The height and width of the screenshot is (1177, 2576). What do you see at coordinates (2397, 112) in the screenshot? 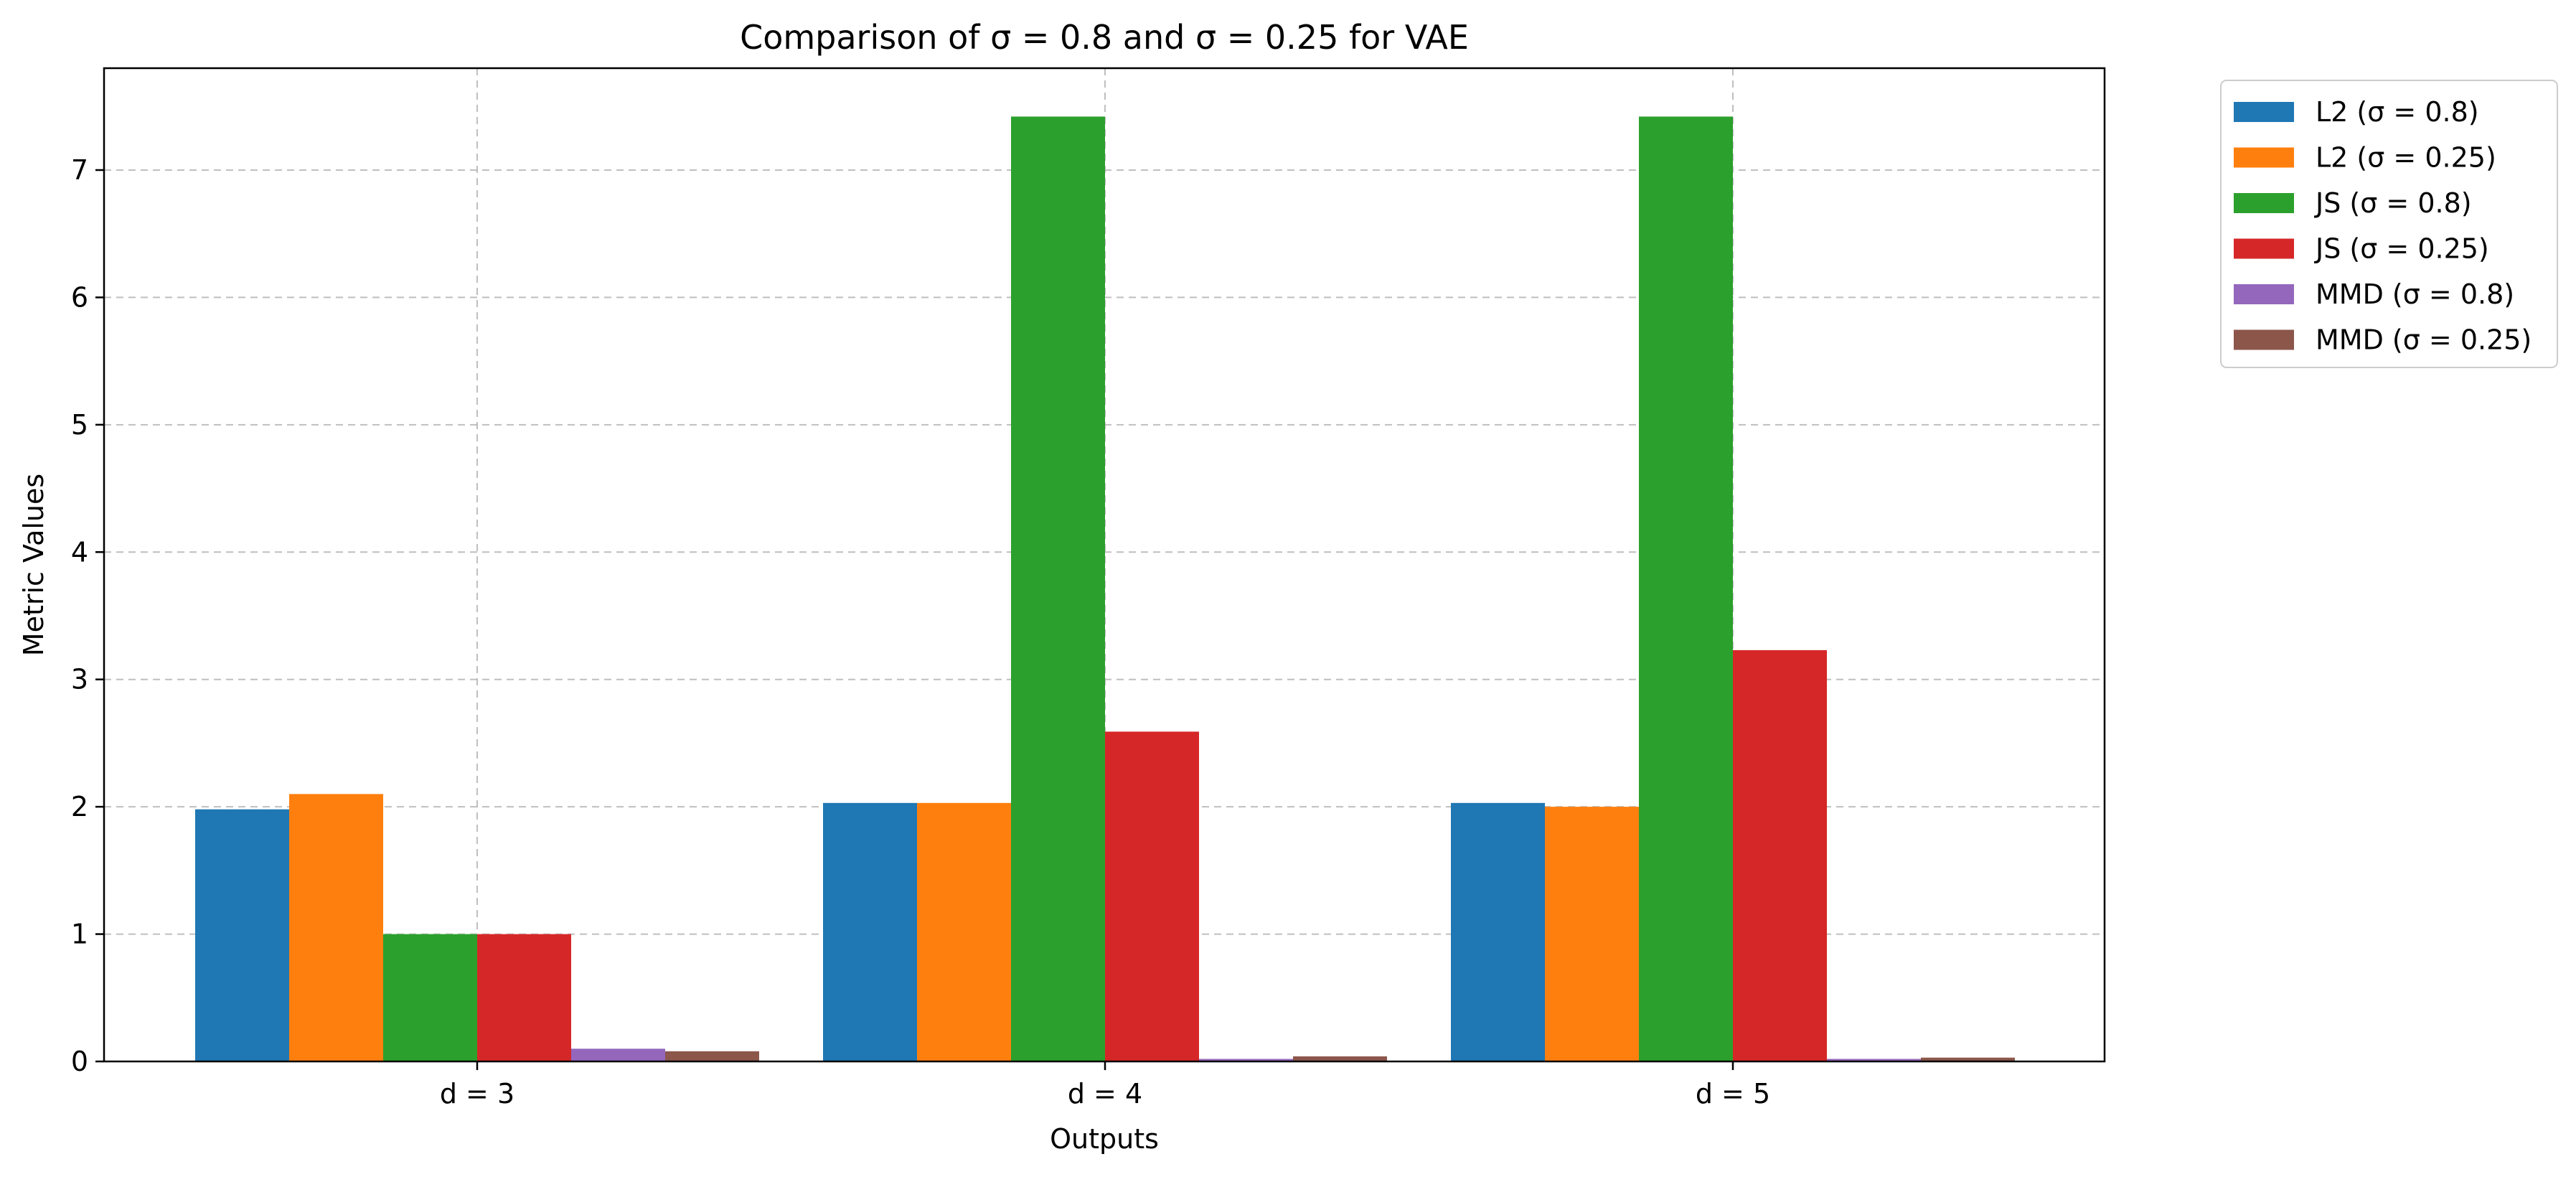
I see `legend-label: L2 (σ = 0.8)` at bounding box center [2397, 112].